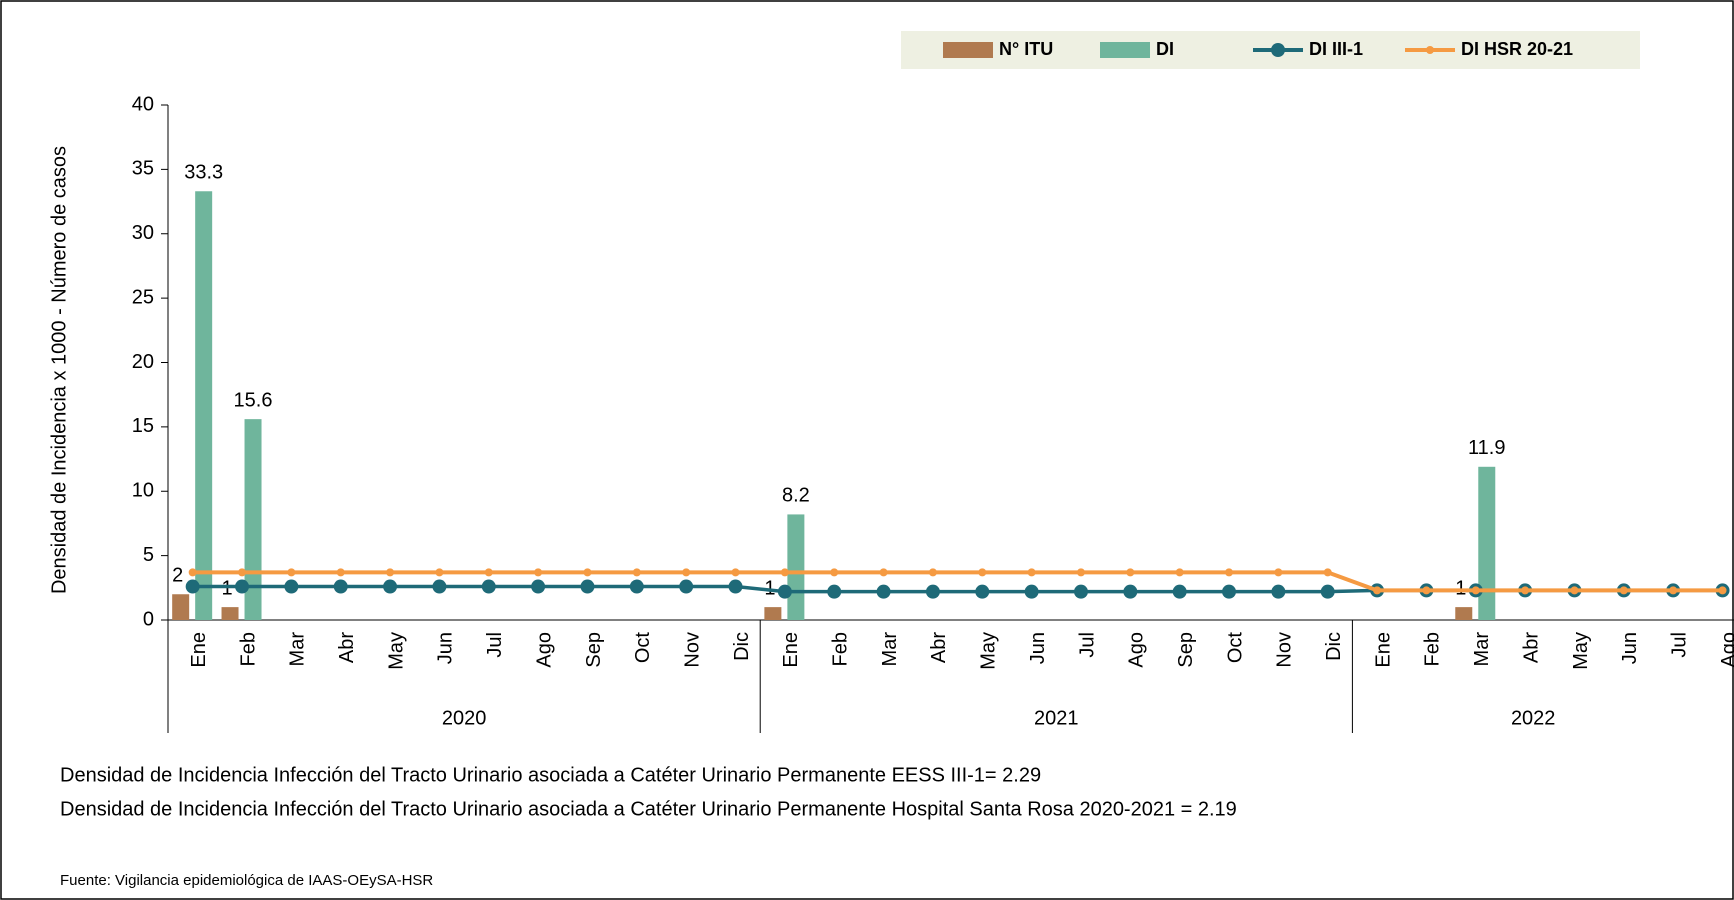  Describe the element at coordinates (177, 576) in the screenshot. I see `data-label: 2` at that location.